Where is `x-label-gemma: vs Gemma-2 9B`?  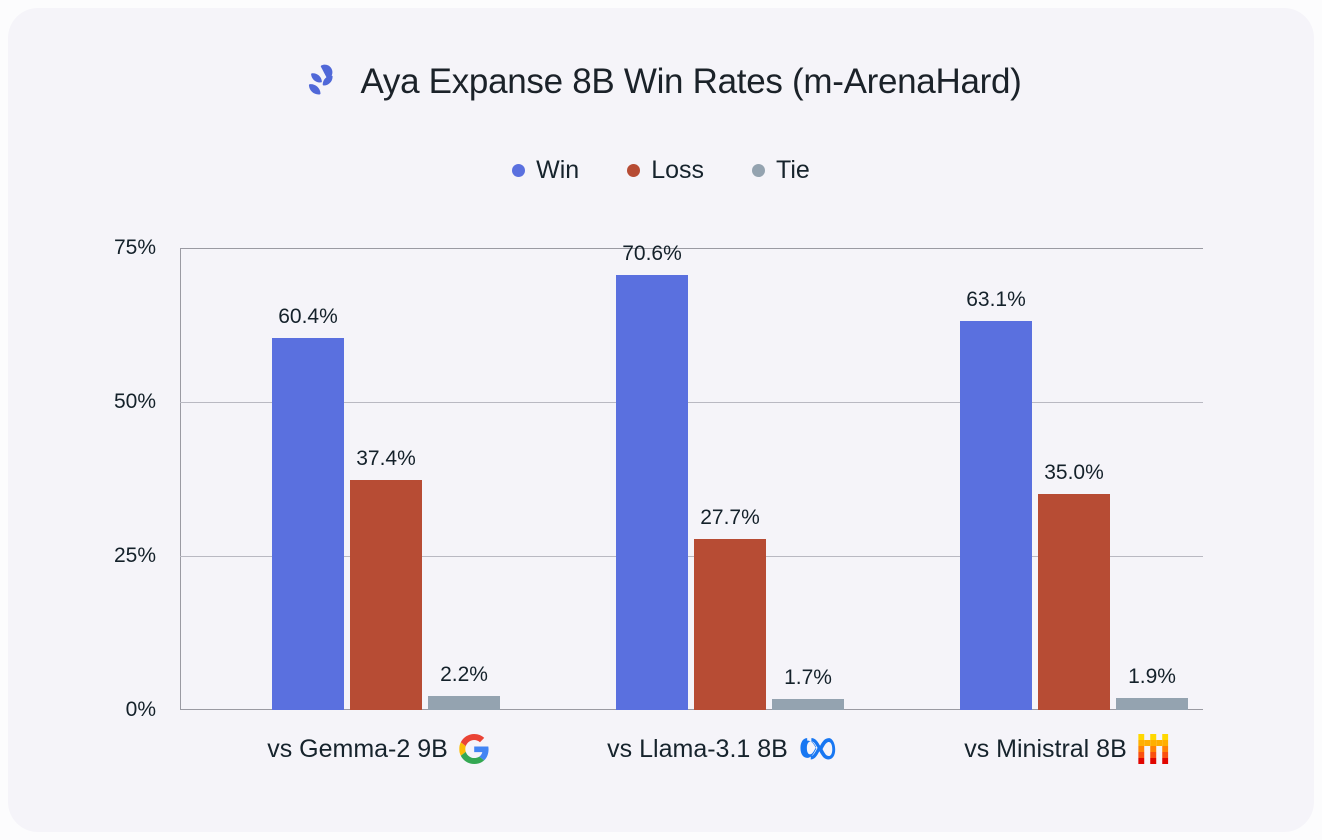 x-label-gemma: vs Gemma-2 9B is located at coordinates (378, 749).